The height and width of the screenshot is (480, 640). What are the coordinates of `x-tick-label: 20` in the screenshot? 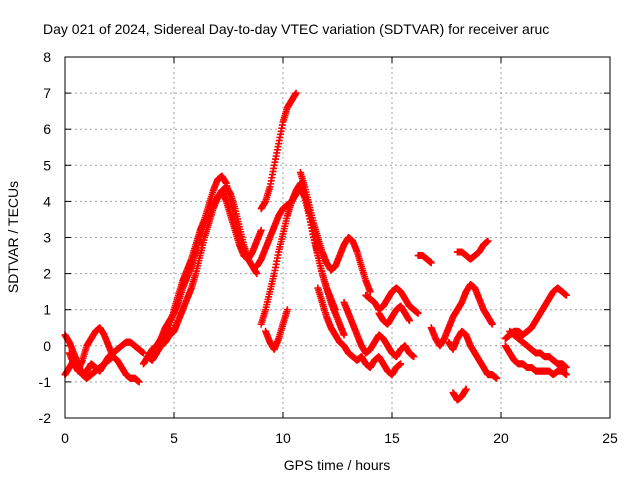 It's located at (501, 438).